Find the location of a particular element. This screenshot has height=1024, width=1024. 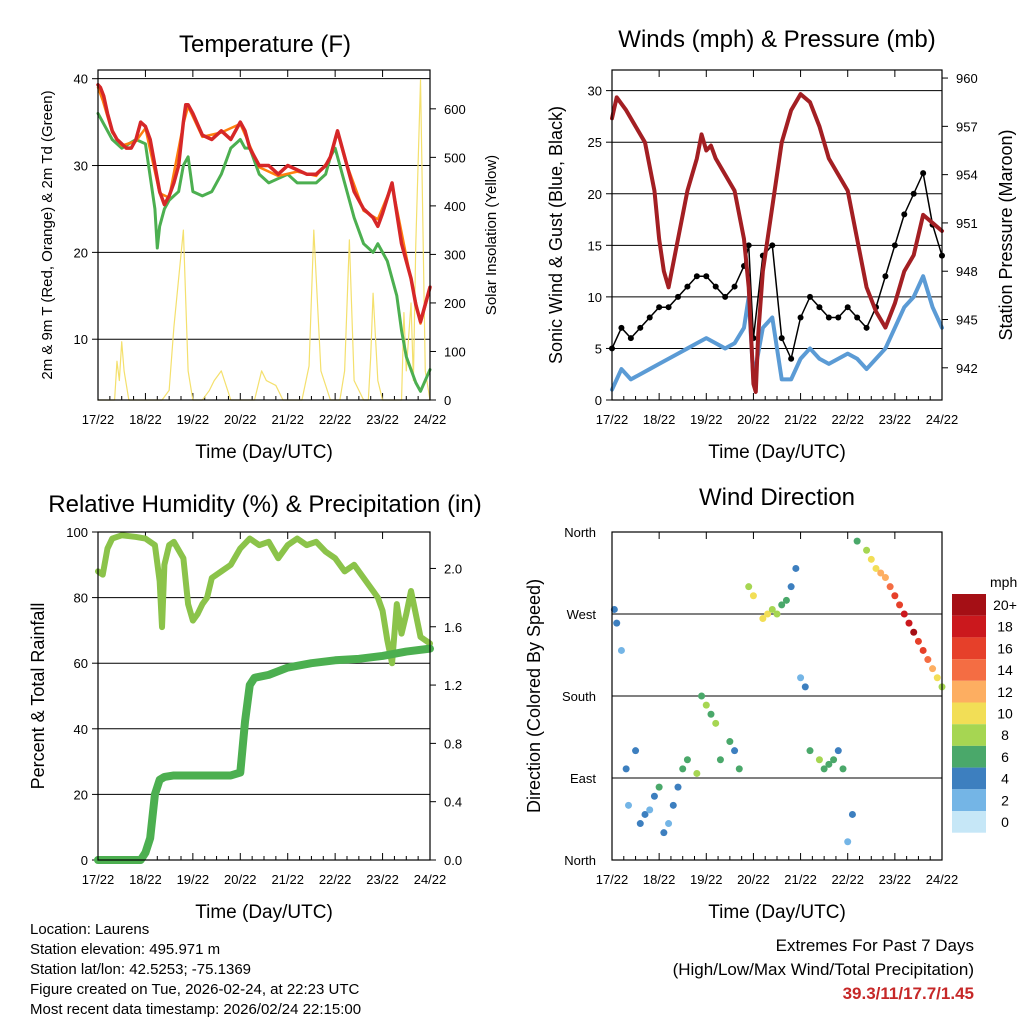

winds-y2tick-label: 957 is located at coordinates (967, 126).